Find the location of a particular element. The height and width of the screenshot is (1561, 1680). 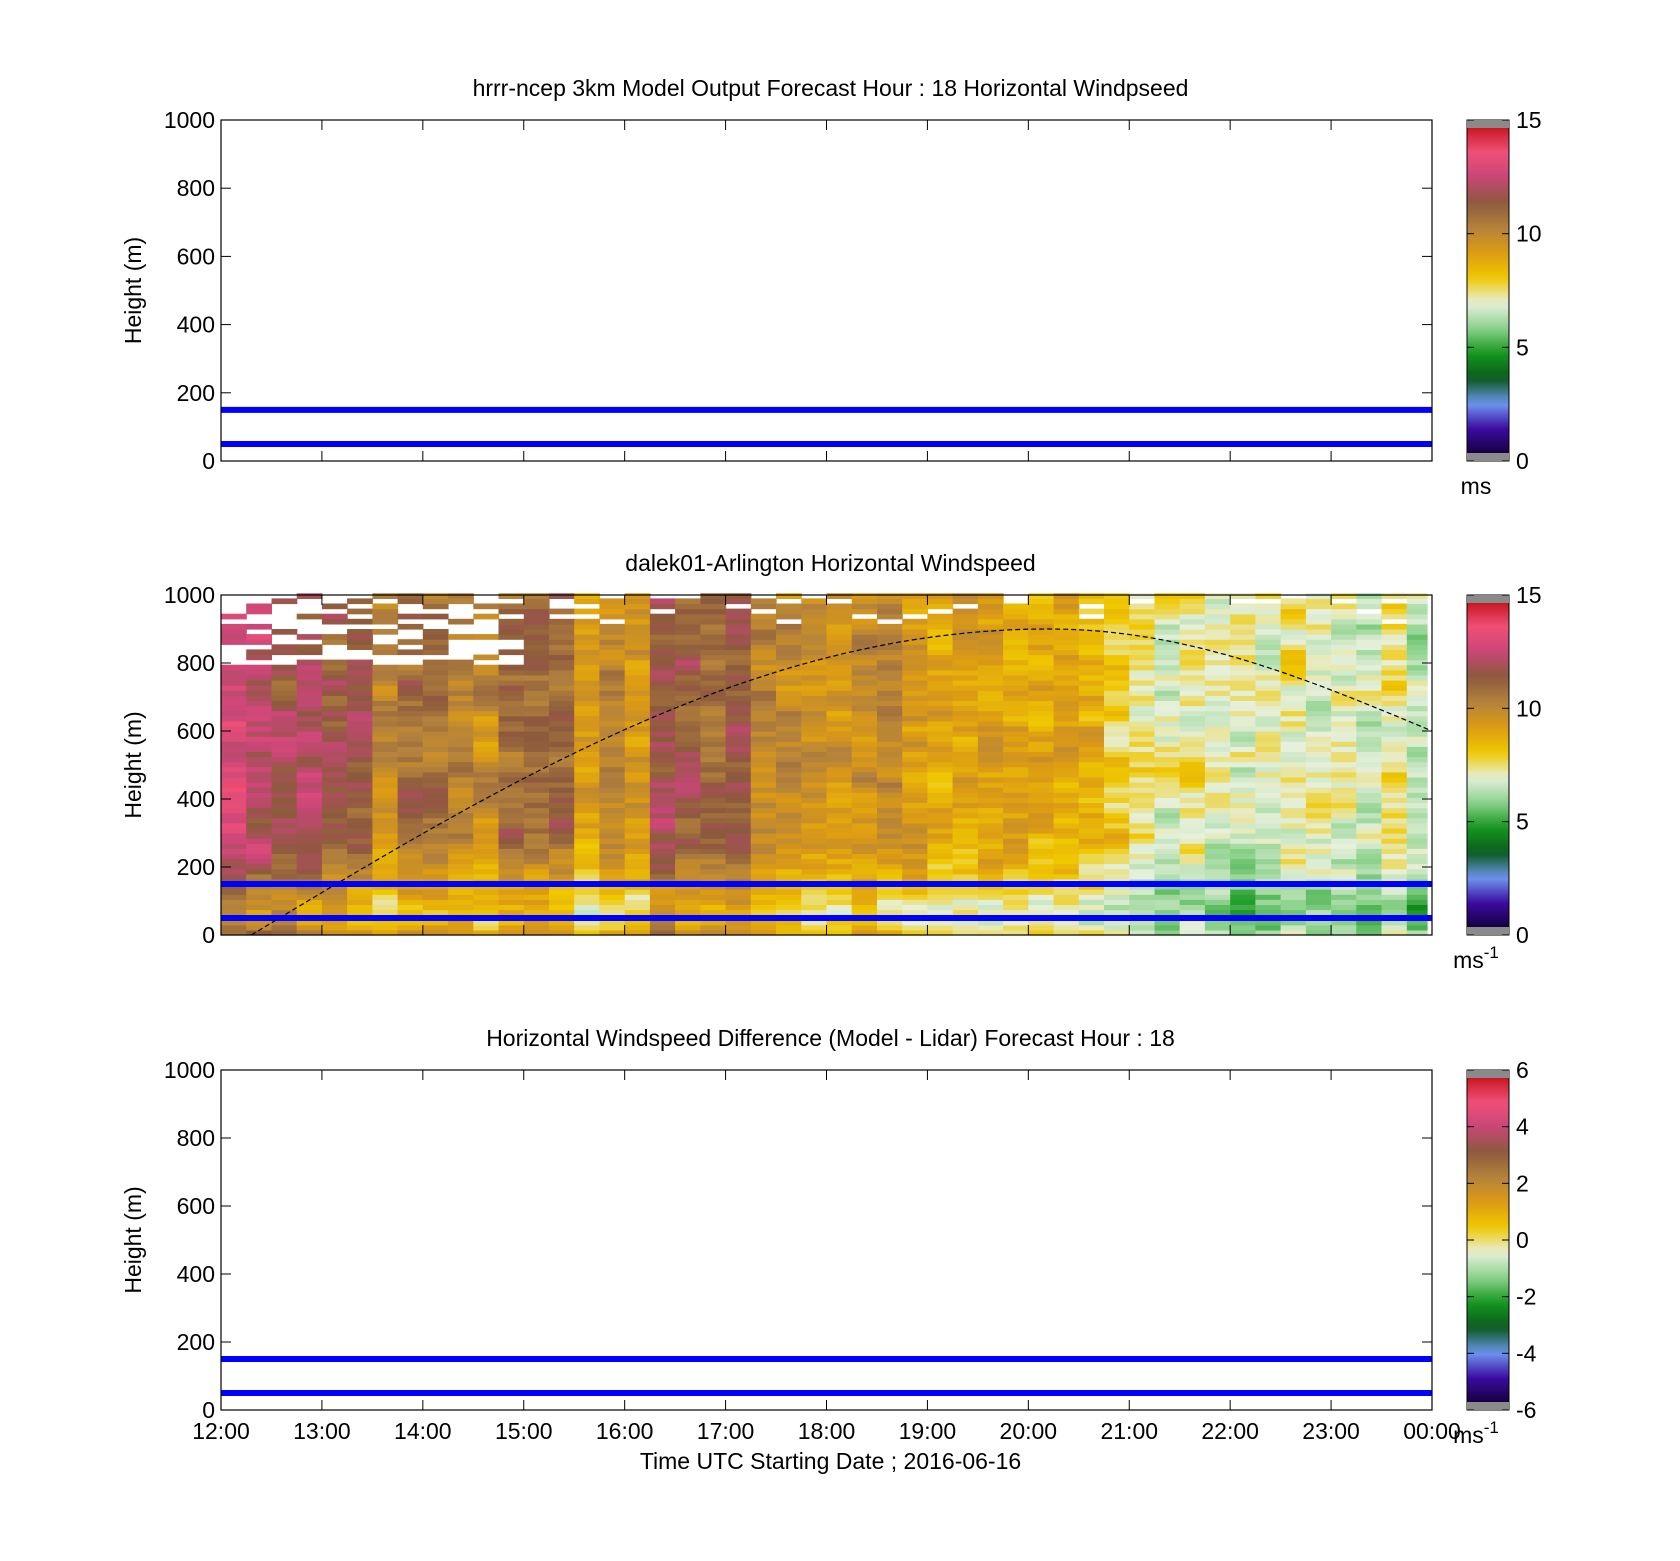

colorbar-cap-bottom is located at coordinates (1488, 457).